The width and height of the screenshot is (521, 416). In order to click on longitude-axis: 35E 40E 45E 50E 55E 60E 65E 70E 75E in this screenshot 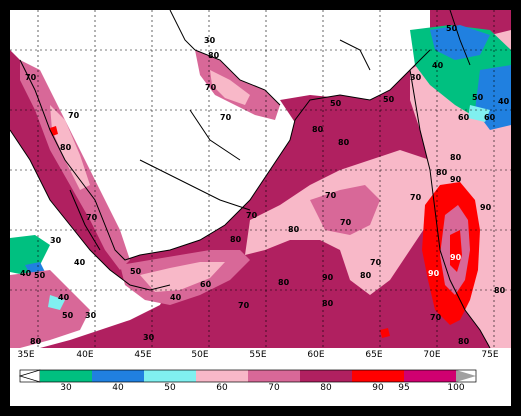, I will do `click(260, 357)`.